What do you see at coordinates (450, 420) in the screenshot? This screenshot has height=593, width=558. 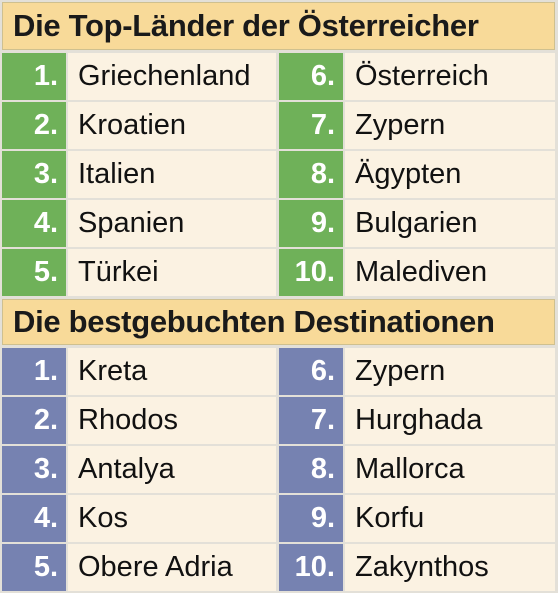 I see `destination-name: Hurghada` at bounding box center [450, 420].